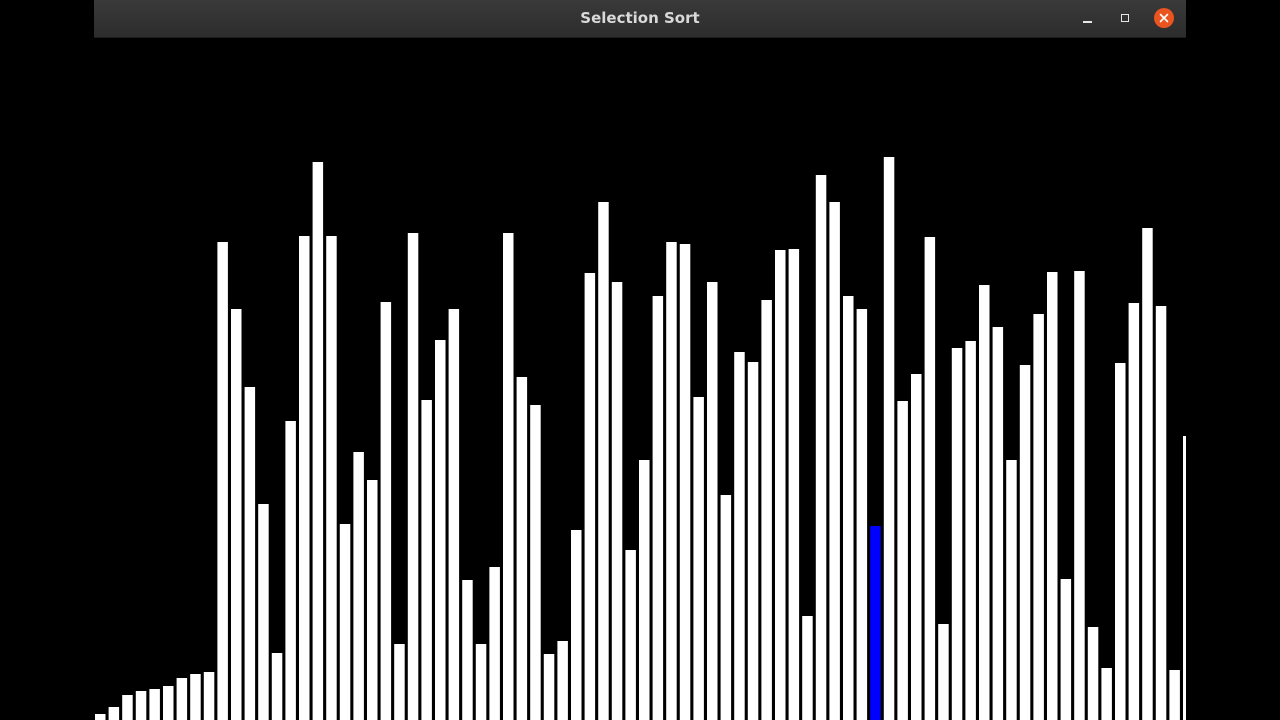  Describe the element at coordinates (875, 623) in the screenshot. I see `bar-current-min` at that location.